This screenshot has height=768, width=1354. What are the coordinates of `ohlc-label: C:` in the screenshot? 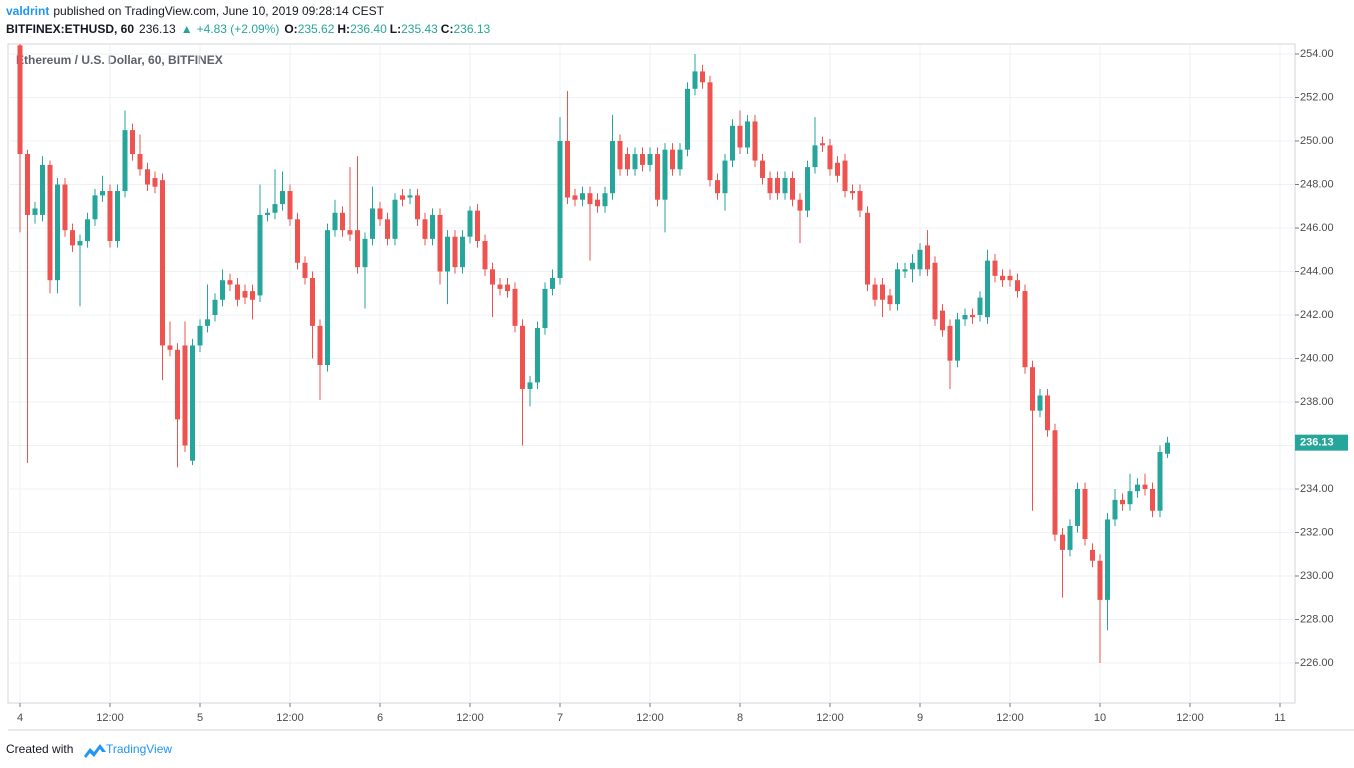 It's located at (447, 29).